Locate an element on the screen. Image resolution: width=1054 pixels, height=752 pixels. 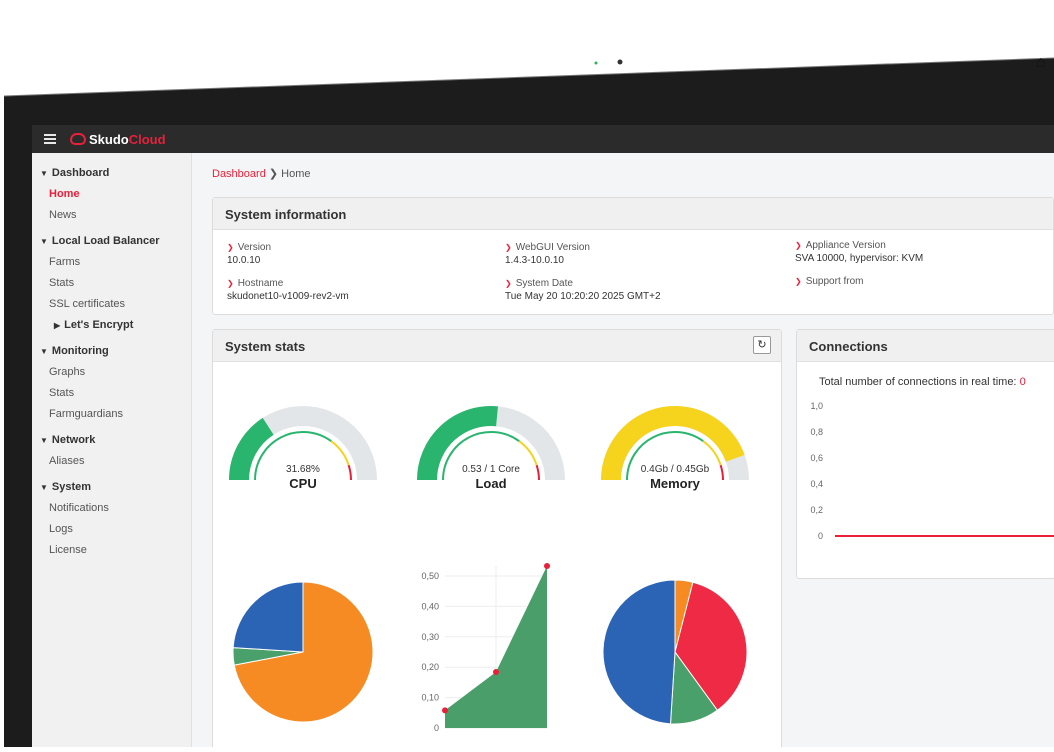
webgui-version-info: WebGUI Version 1.4.3-10.0.10 is located at coordinates (547, 254).